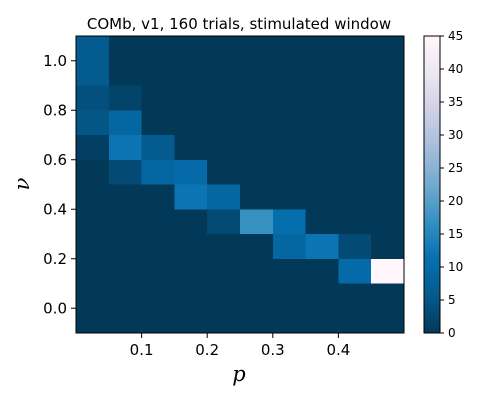 Image resolution: width=500 pixels, height=400 pixels. What do you see at coordinates (55, 61) in the screenshot?
I see `y-tick-label: 1.0` at bounding box center [55, 61].